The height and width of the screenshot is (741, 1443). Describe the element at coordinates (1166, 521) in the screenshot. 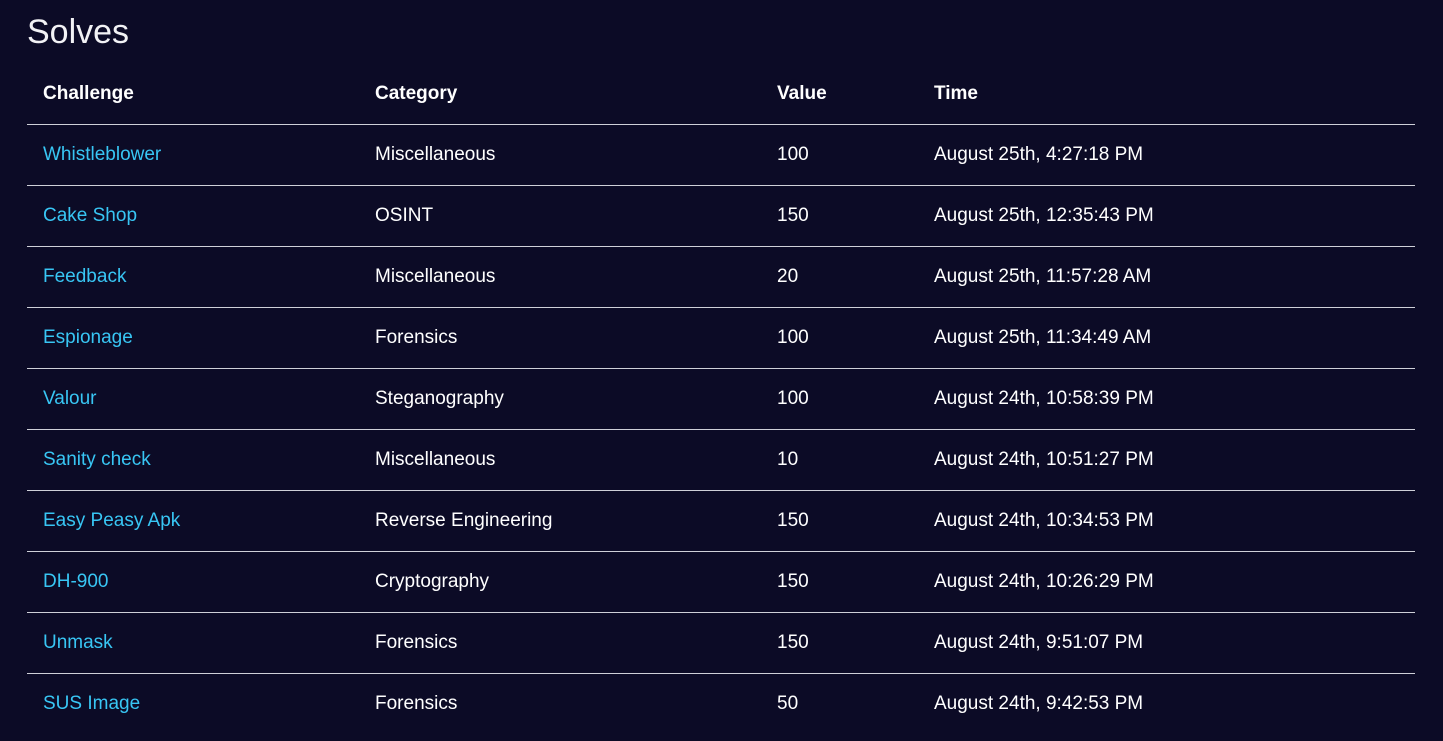

I see `time-cell: August 24th, 10:34:53 PM` at that location.